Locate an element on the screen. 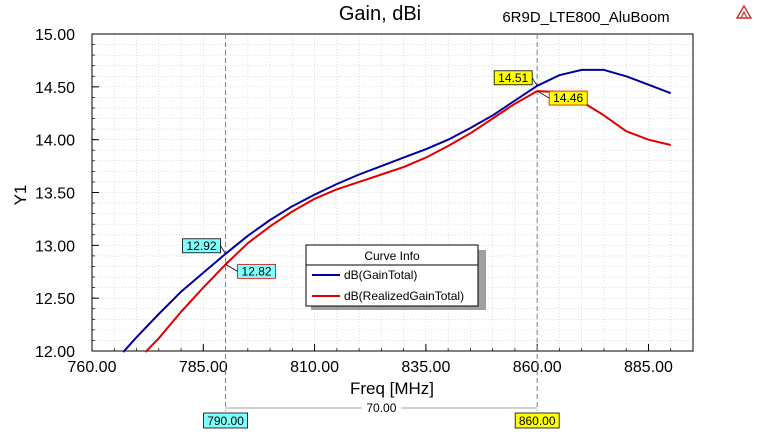 The height and width of the screenshot is (434, 761). y-tick-label: 14.50 is located at coordinates (55, 88).